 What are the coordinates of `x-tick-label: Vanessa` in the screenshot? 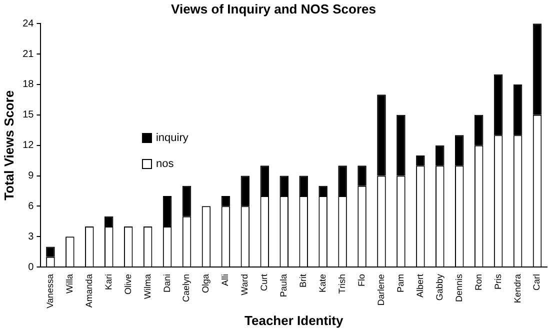 It's located at (49, 291).